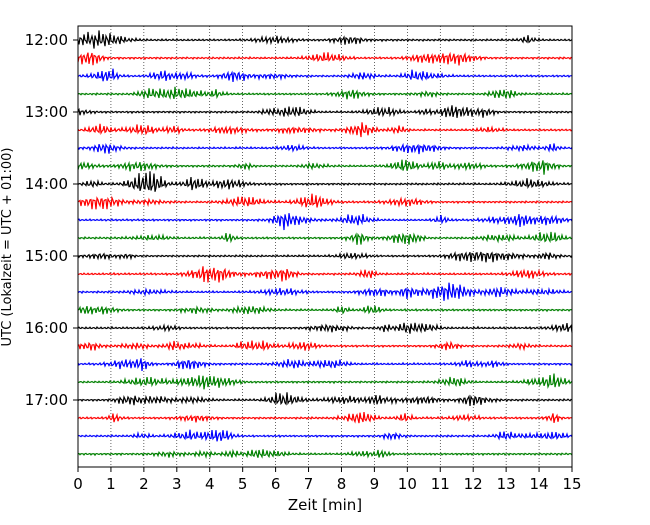  Describe the element at coordinates (243, 484) in the screenshot. I see `x-tick-label: 5` at that location.